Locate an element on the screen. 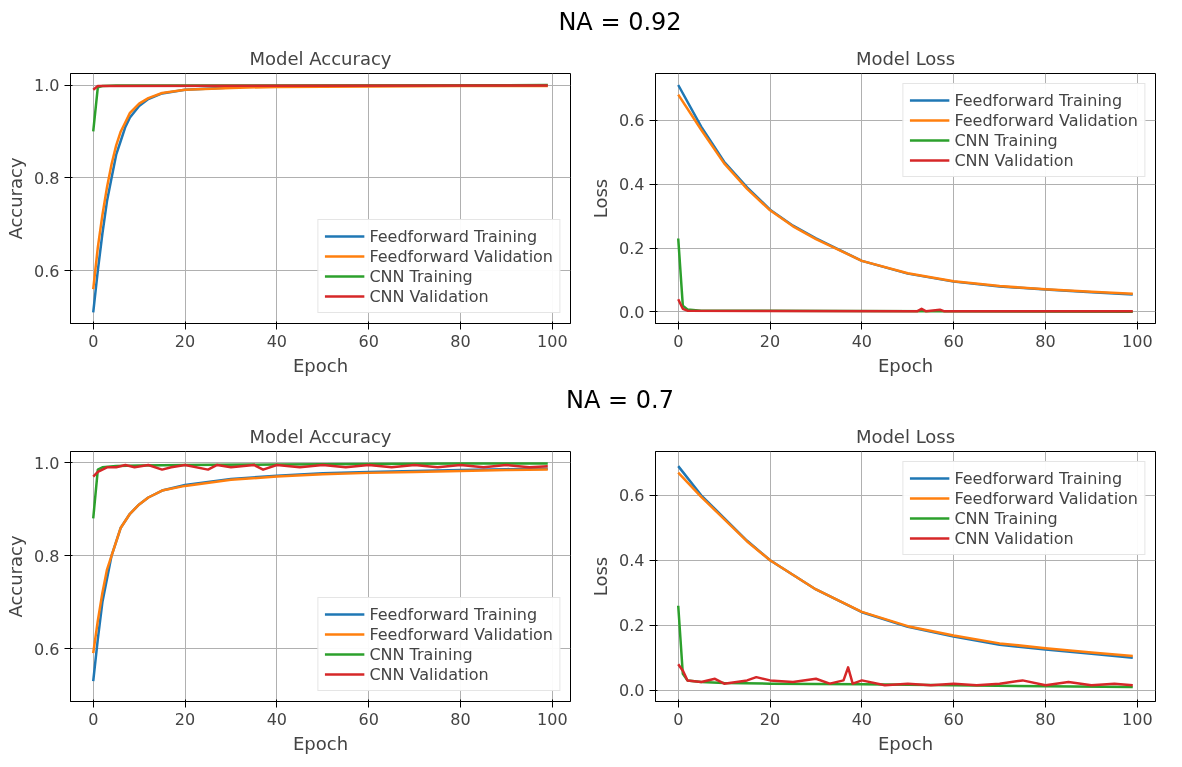 This screenshot has width=1182, height=767. text: NA = 0.92 is located at coordinates (620, 22).